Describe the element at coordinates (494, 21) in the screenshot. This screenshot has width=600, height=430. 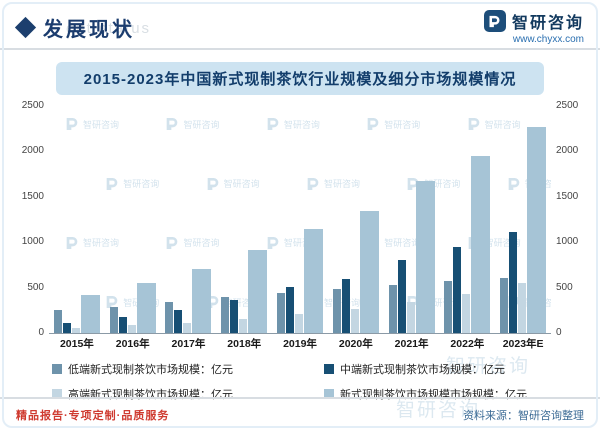
I see `brand-logo-icon` at that location.